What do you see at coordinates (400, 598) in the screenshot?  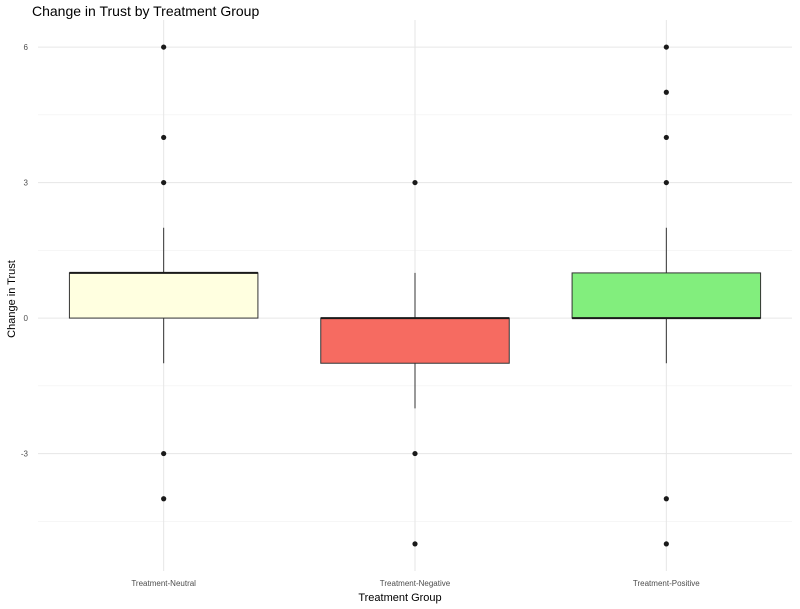 I see `x-axis-title: Treatment Group` at bounding box center [400, 598].